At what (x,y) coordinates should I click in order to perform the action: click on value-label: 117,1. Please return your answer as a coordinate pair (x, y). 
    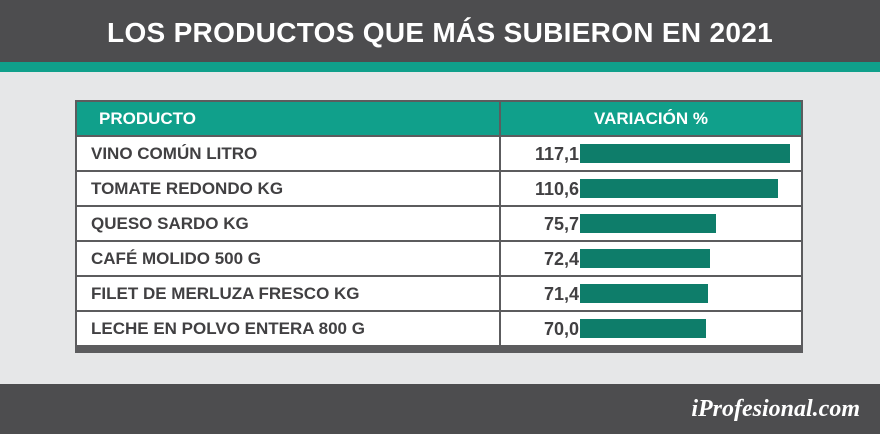
    Looking at the image, I should click on (556, 154).